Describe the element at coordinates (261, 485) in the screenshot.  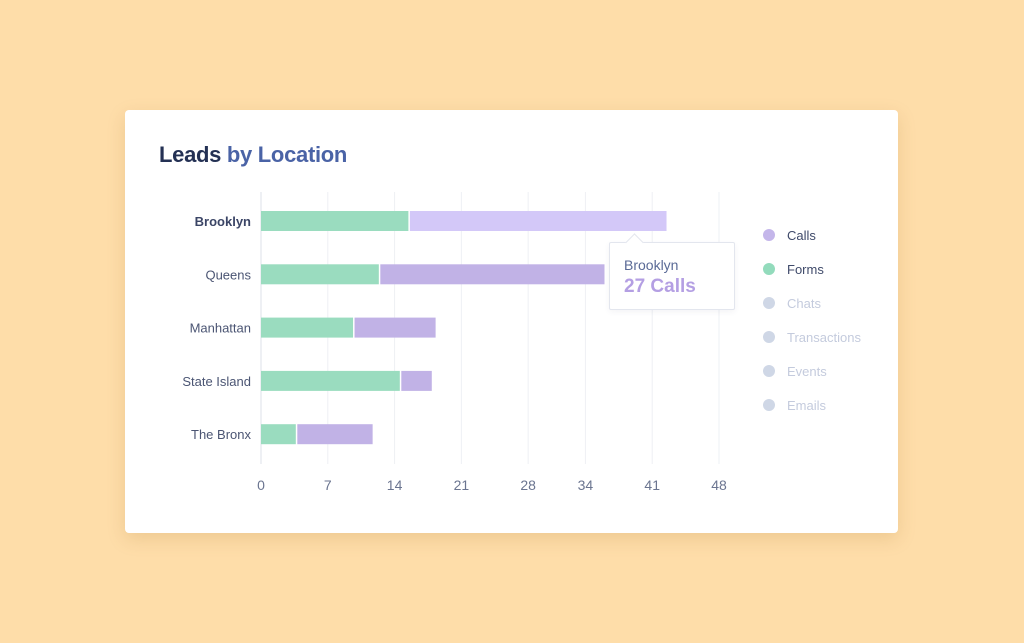
I see `x-tick-label: 0` at that location.